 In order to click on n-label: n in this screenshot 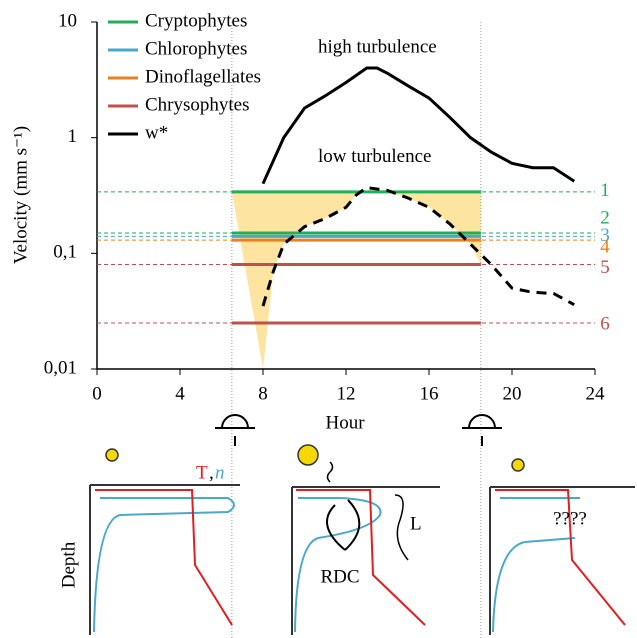, I will do `click(220, 472)`.